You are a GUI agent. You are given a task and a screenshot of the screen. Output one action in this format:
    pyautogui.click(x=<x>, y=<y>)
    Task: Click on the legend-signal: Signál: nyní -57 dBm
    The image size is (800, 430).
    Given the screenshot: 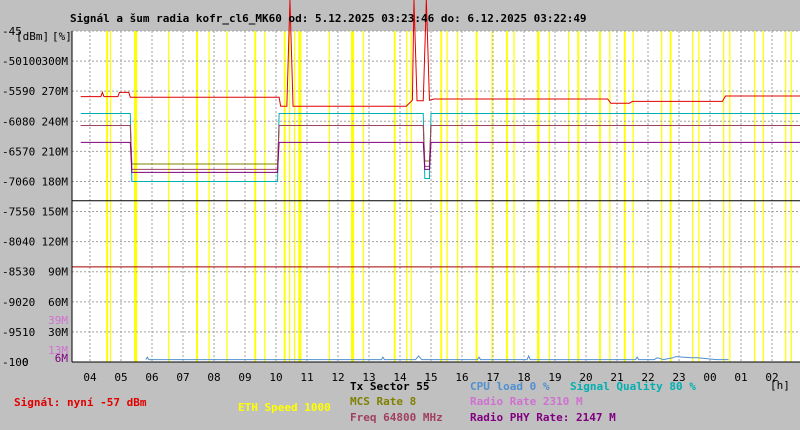 What is the action you would take?
    pyautogui.click(x=80, y=402)
    